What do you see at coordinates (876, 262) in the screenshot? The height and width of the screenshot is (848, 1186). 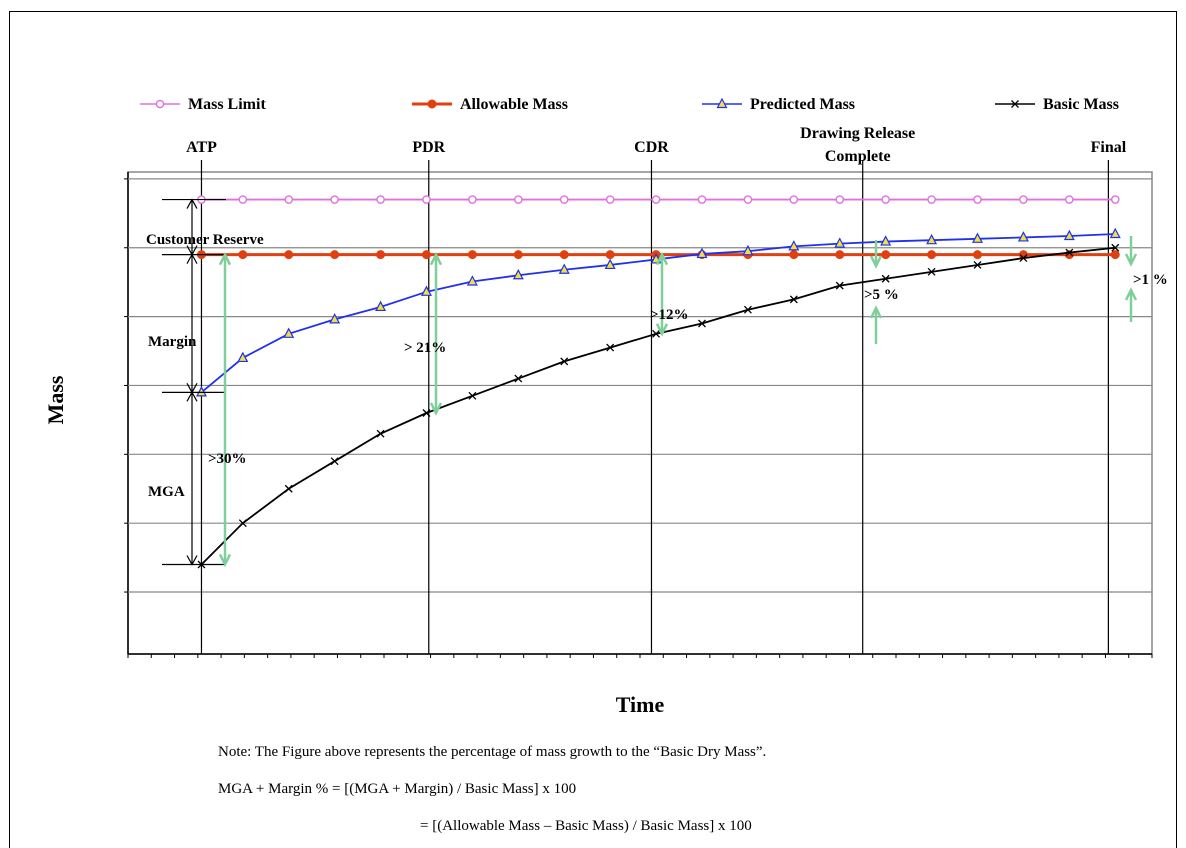 I see `drc-arrow-down-head` at bounding box center [876, 262].